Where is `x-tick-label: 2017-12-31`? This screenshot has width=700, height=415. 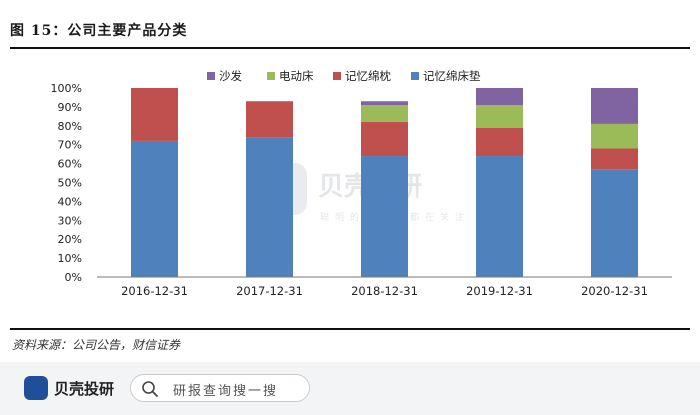 x-tick-label: 2017-12-31 is located at coordinates (269, 291).